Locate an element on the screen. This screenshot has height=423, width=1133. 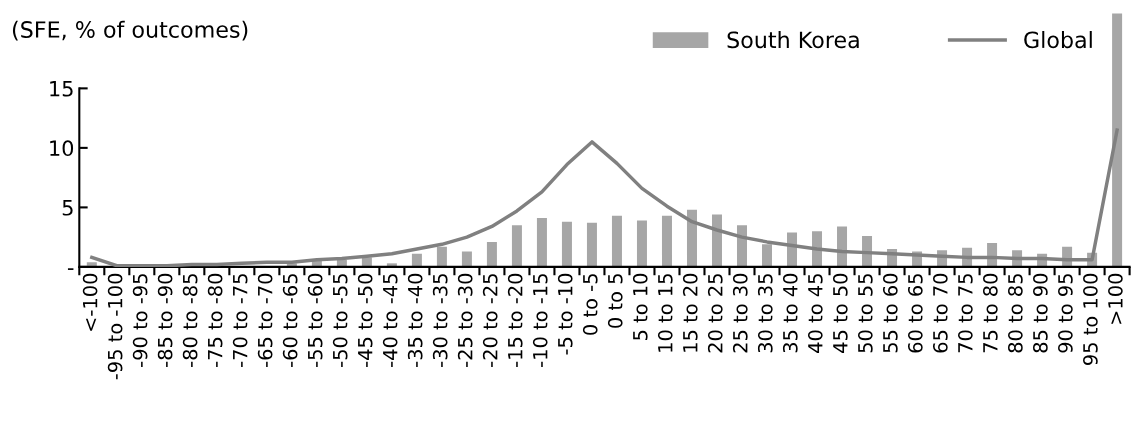
y-tick-label: 5 is located at coordinates (67, 208).